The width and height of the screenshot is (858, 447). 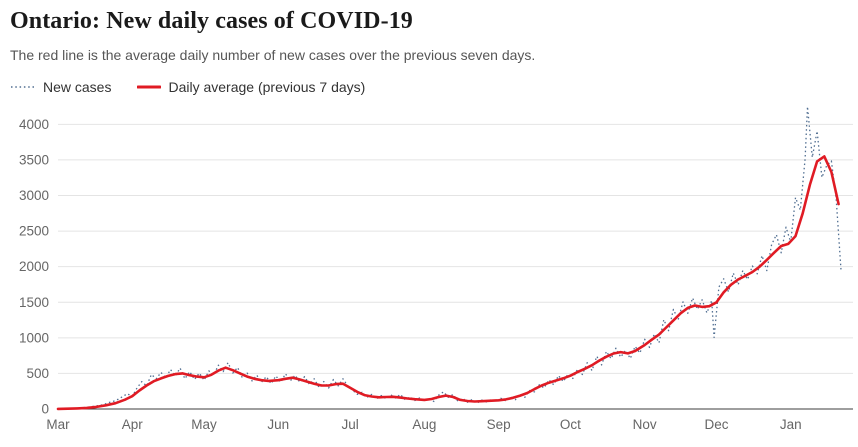 What do you see at coordinates (34, 266) in the screenshot?
I see `y-tick-label: 2000` at bounding box center [34, 266].